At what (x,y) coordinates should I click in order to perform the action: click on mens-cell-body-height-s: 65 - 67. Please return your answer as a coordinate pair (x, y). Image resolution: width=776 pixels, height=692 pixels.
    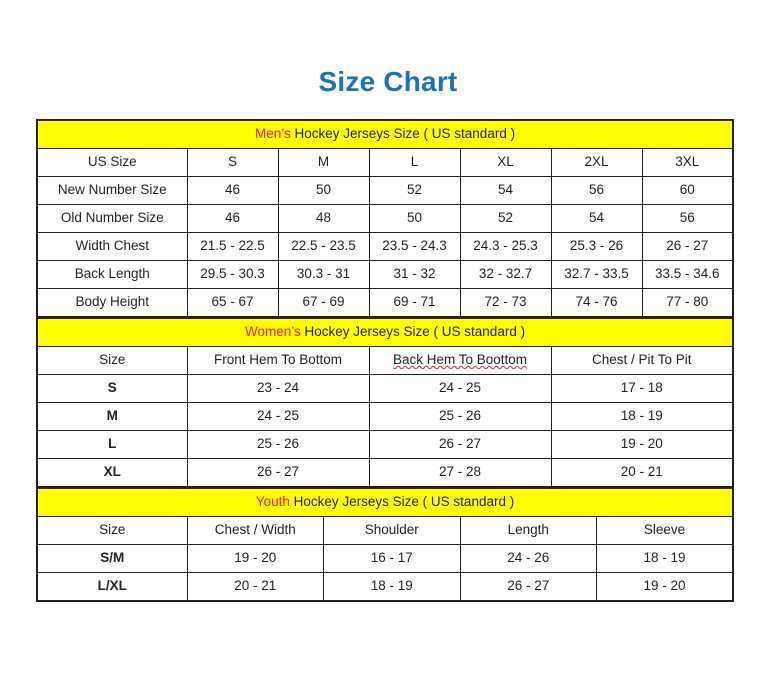
    Looking at the image, I should click on (232, 302).